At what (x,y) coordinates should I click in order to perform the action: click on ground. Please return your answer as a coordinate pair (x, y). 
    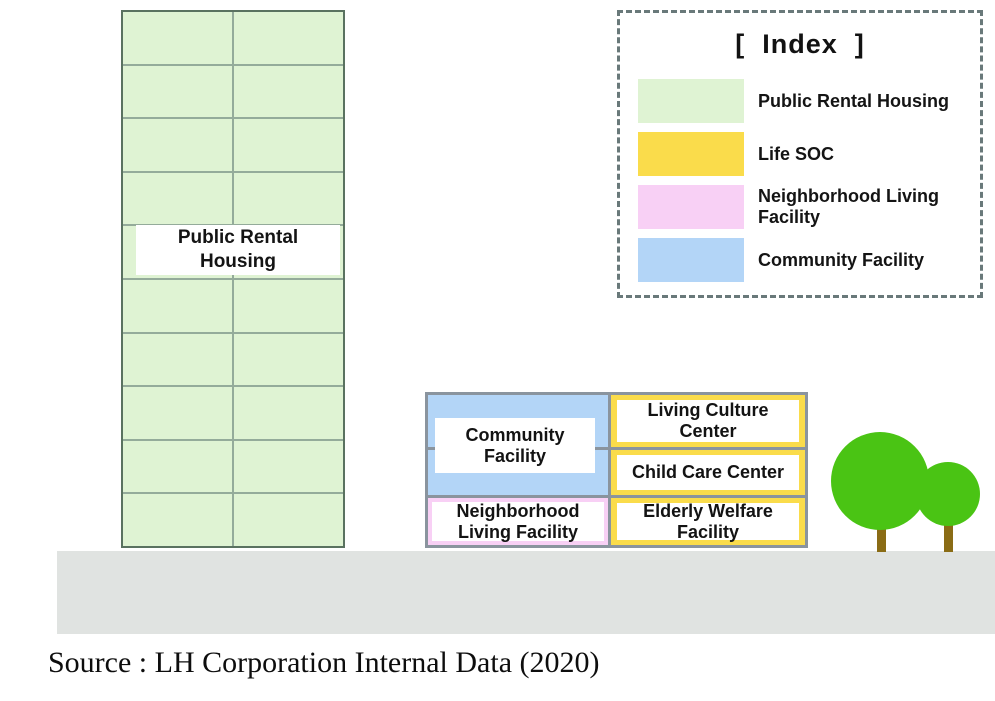
    Looking at the image, I should click on (526, 592).